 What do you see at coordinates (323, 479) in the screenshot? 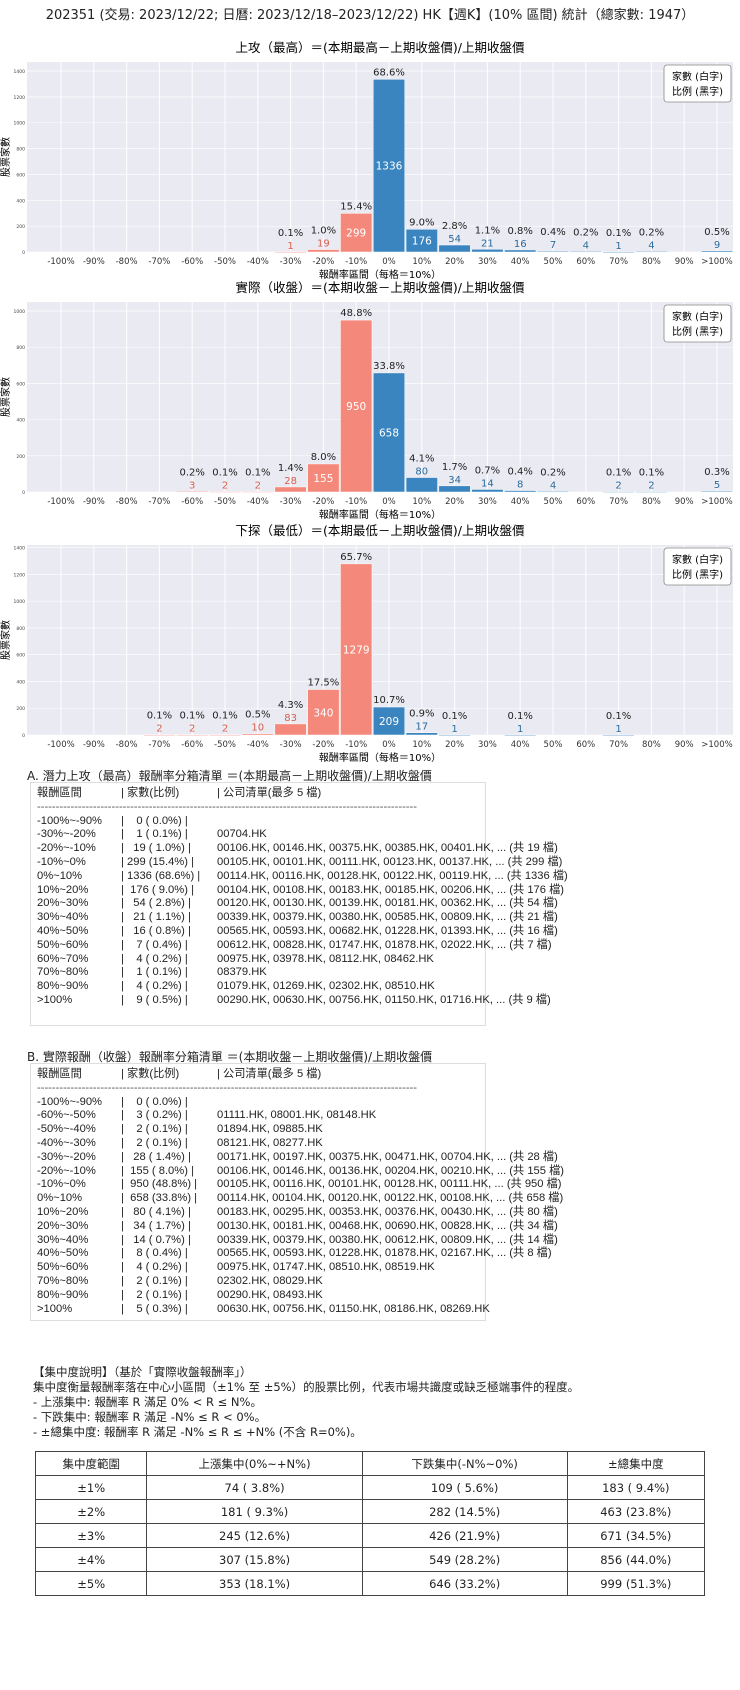
I see `bar-count-label: 155` at bounding box center [323, 479].